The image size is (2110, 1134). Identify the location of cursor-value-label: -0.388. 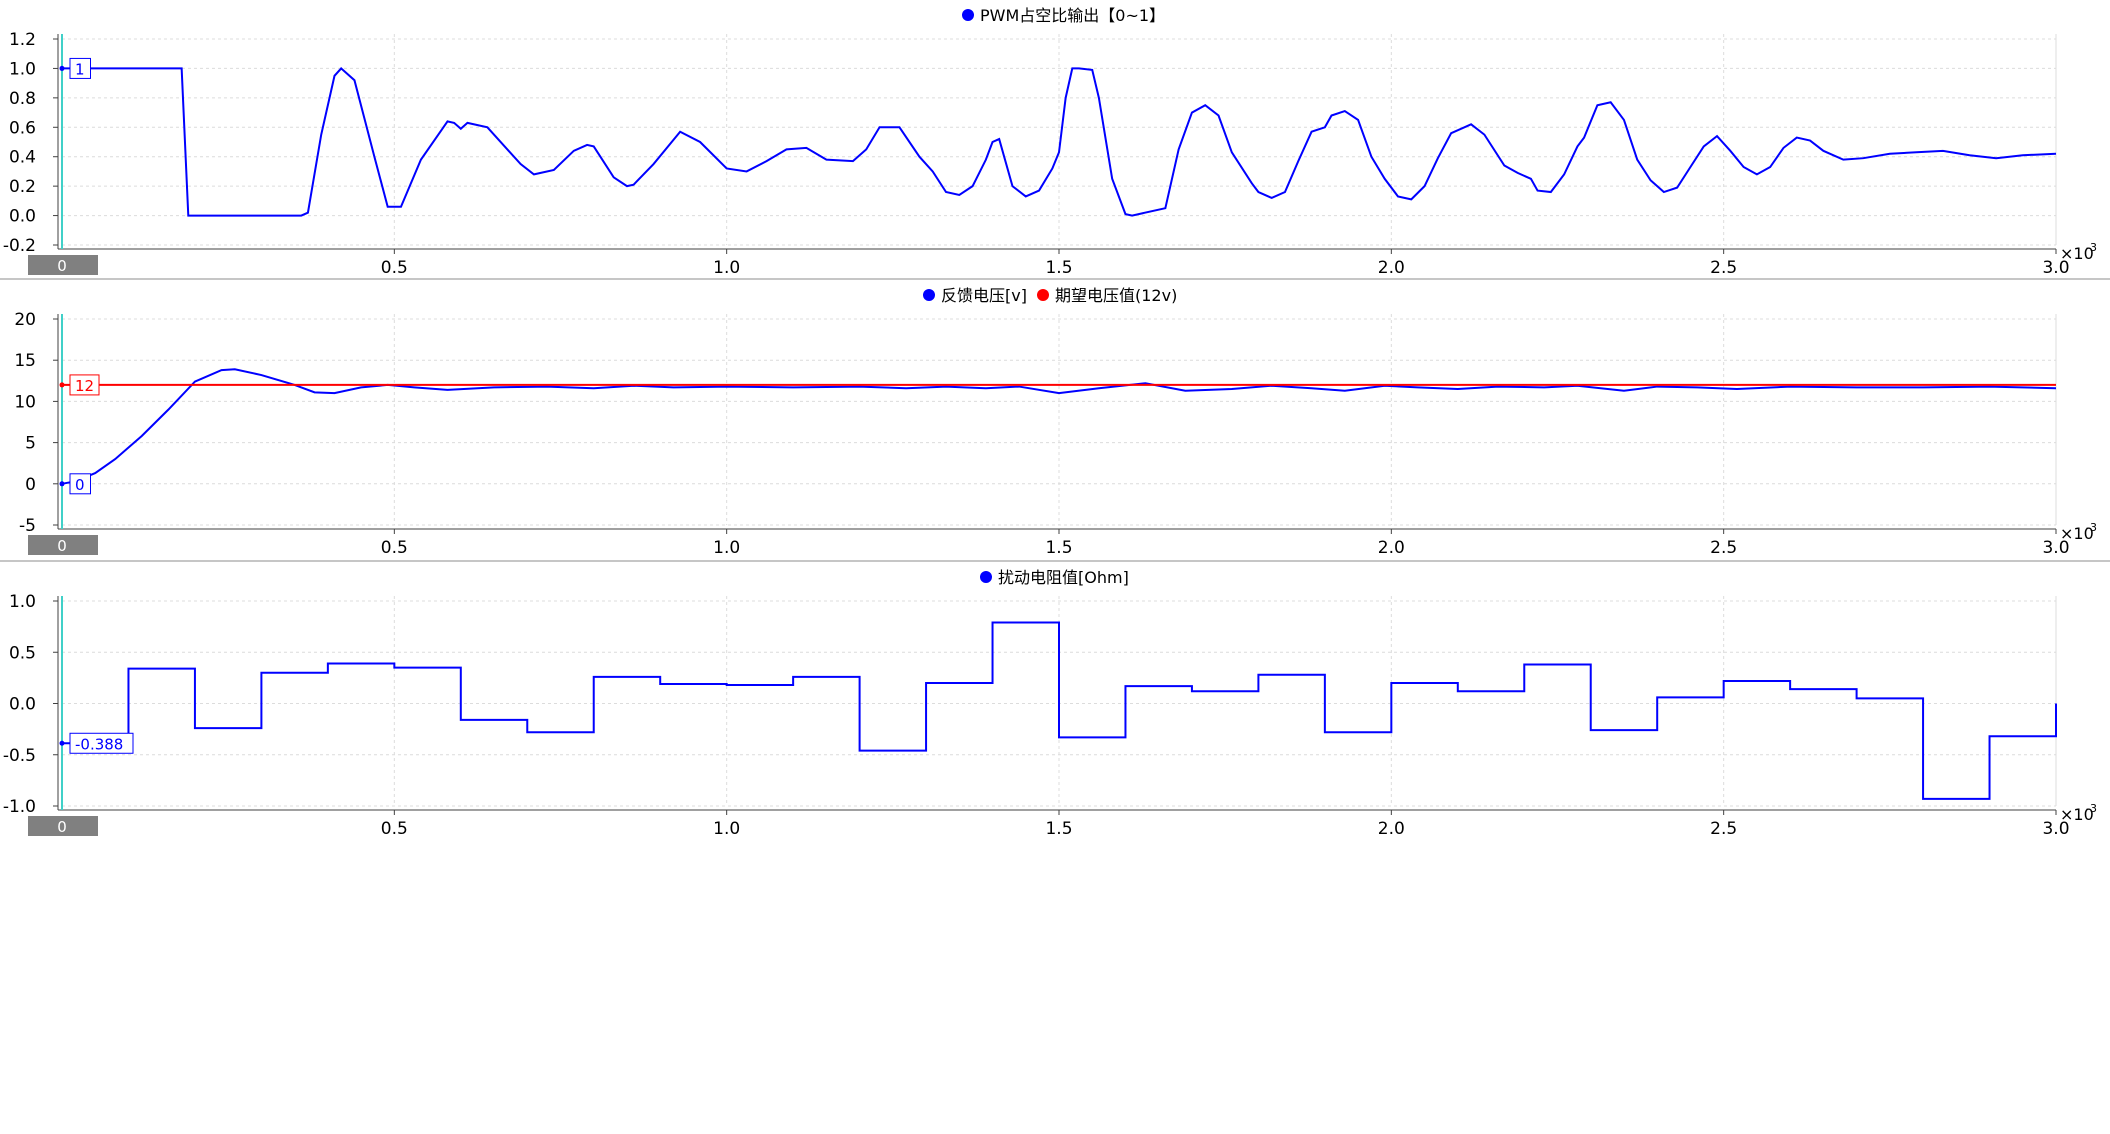
(99, 744).